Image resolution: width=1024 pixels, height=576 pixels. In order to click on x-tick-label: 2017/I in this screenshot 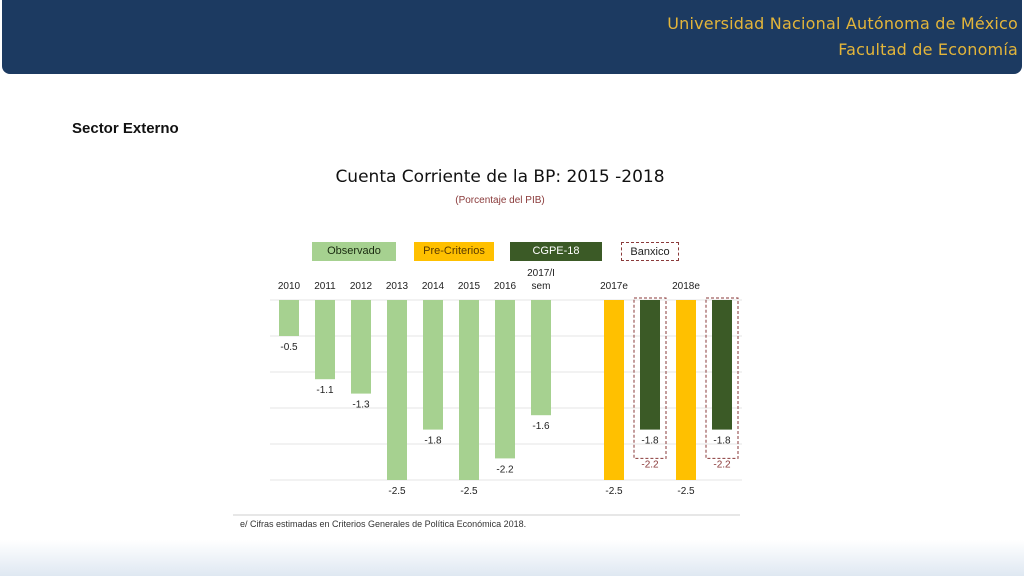, I will do `click(541, 273)`.